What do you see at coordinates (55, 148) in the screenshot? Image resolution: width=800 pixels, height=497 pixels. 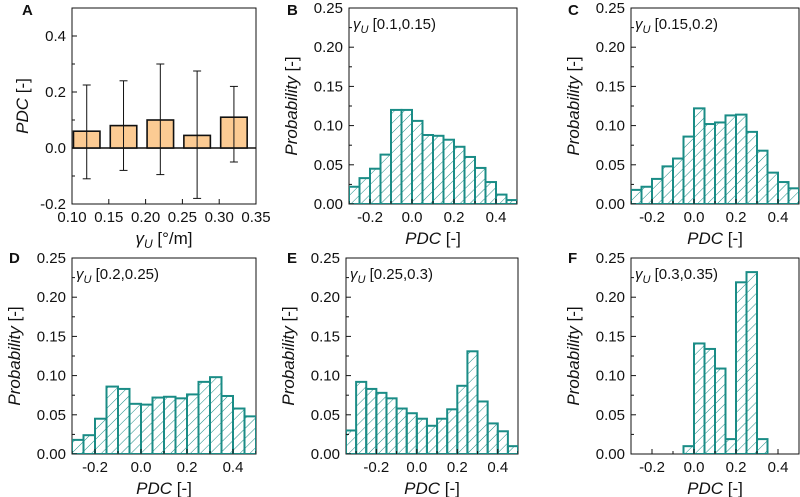 I see `y-tick-label: 0.0` at bounding box center [55, 148].